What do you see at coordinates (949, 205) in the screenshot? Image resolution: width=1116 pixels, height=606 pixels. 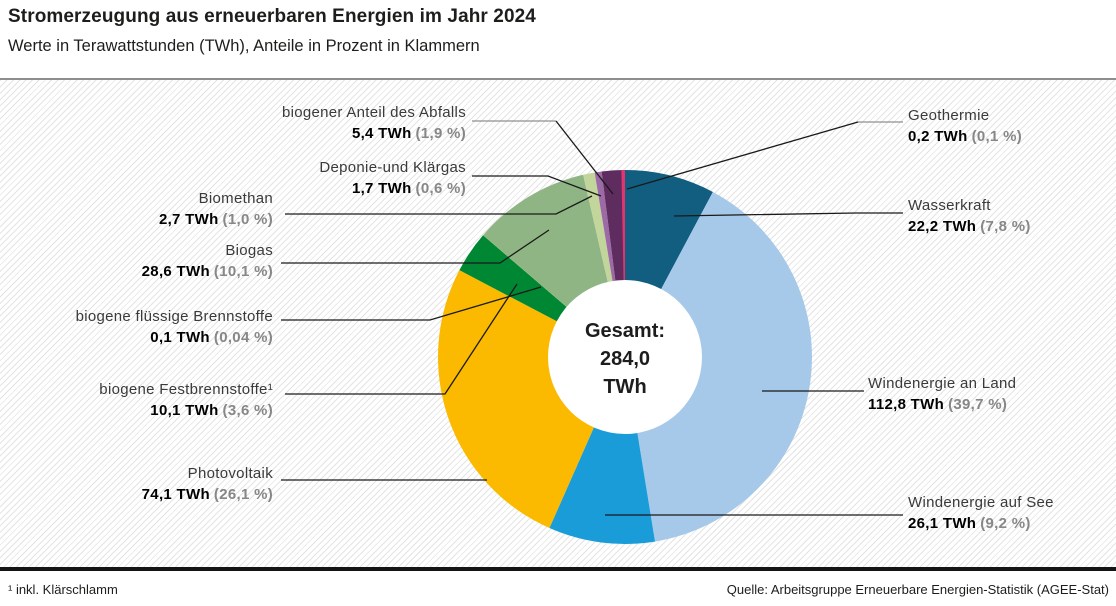 I see `segment-name: Wasserkraft` at bounding box center [949, 205].